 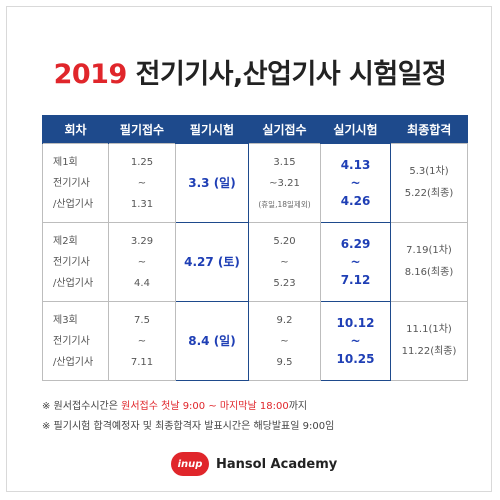 I want to click on date-end: ~3.21, so click(x=284, y=183).